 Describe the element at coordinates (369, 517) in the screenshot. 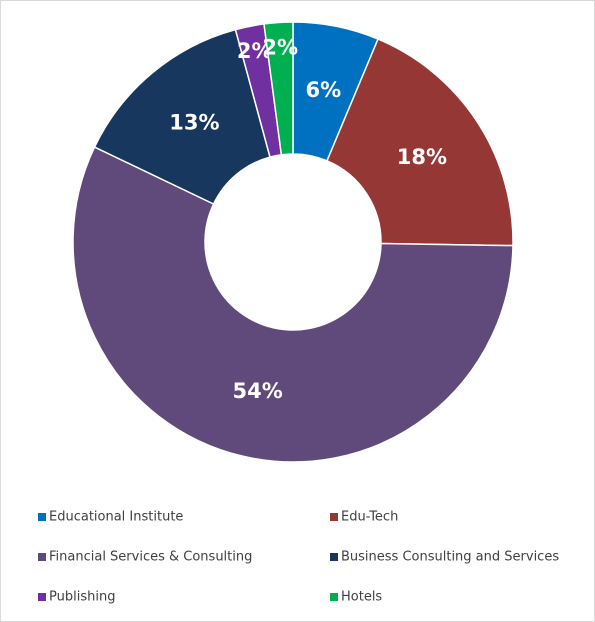

I see `legend-label: Edu-Tech` at that location.